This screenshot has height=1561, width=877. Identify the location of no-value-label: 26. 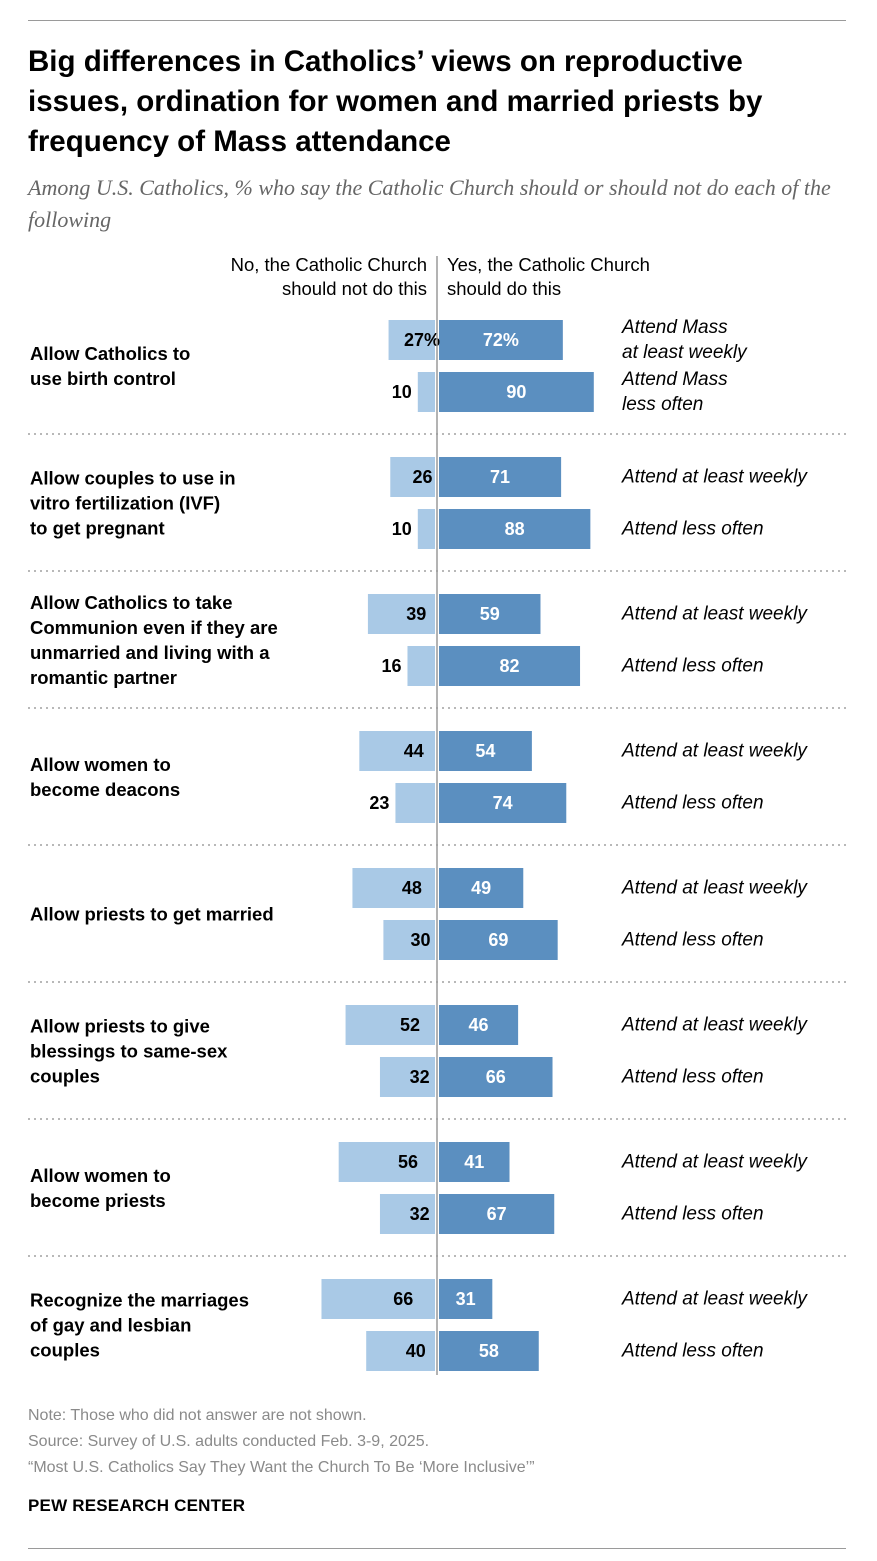
(422, 477).